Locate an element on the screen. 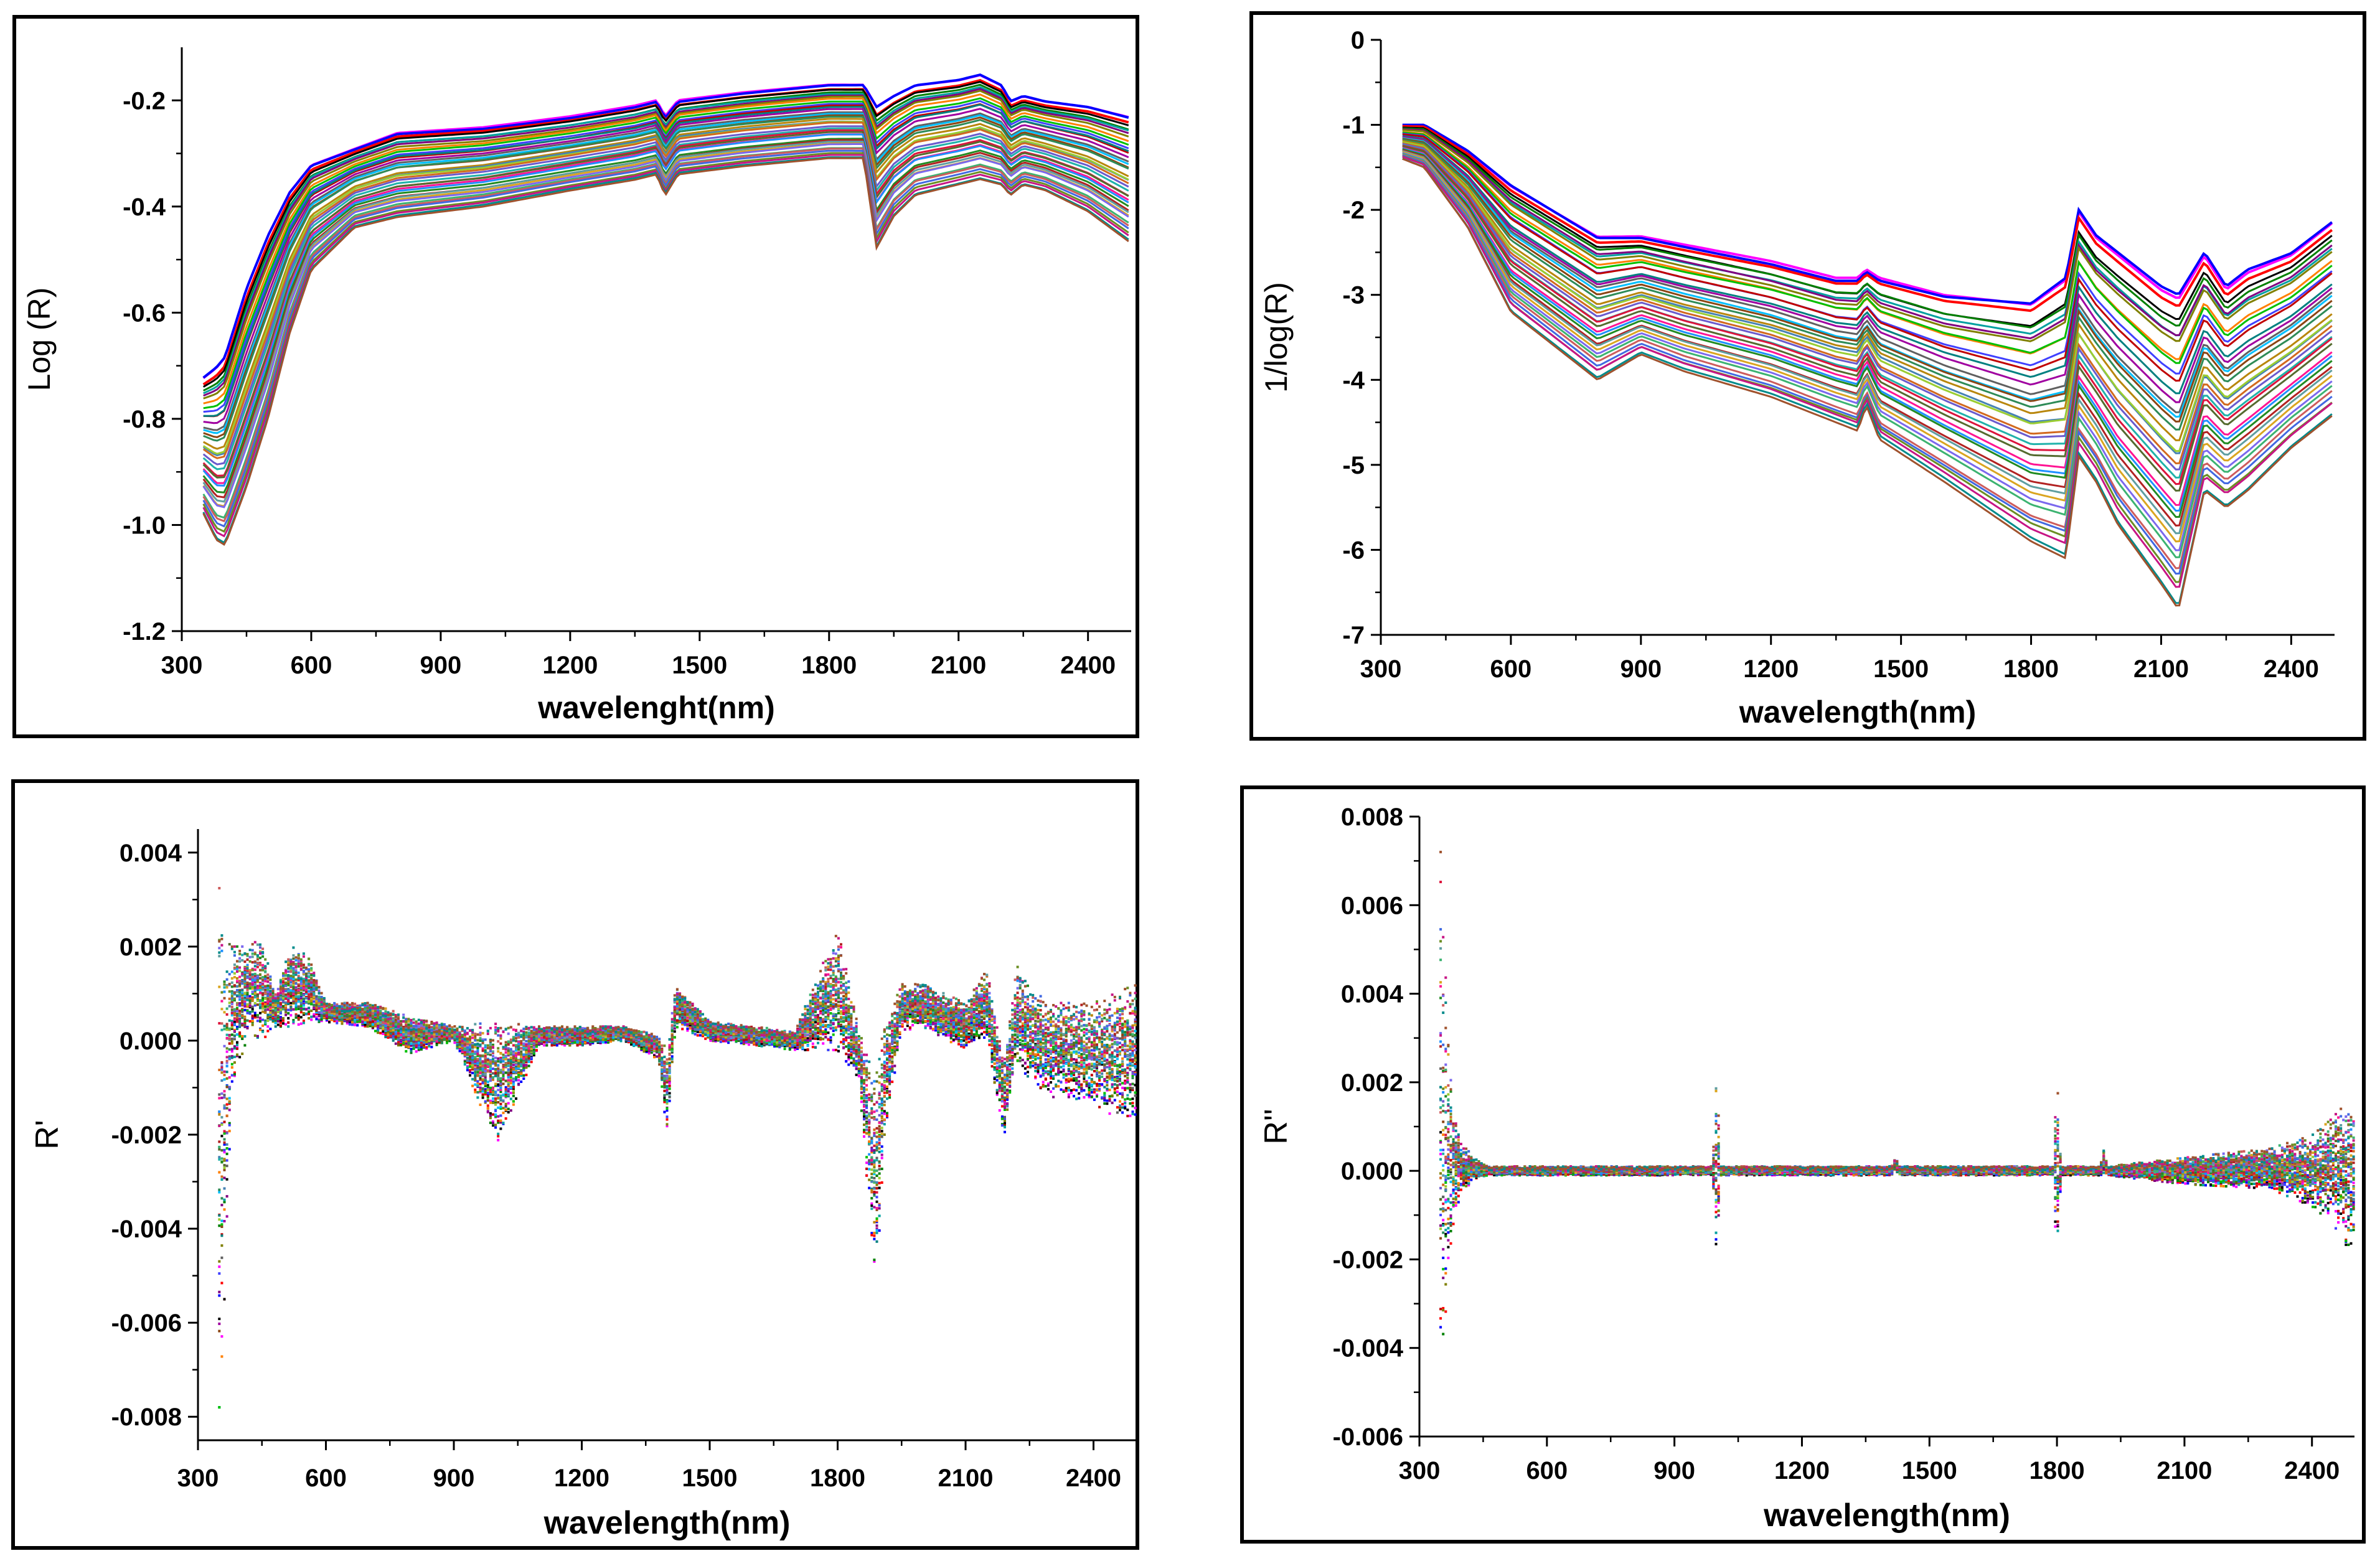 This screenshot has width=2380, height=1561. y-tick-label: -1.0 is located at coordinates (144, 525).